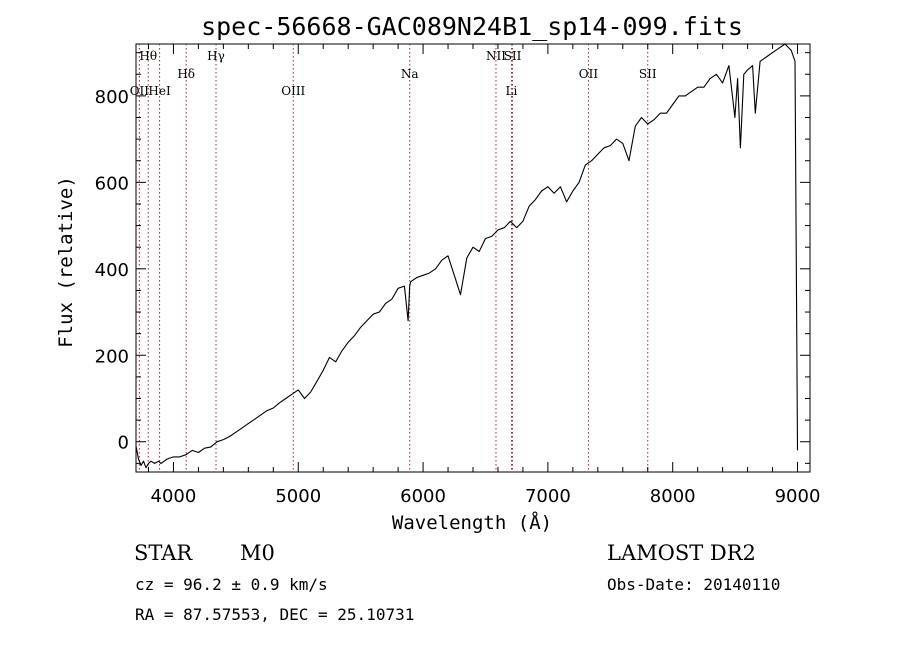 Image resolution: width=900 pixels, height=649 pixels. What do you see at coordinates (548, 496) in the screenshot?
I see `x-tick-label: 7000` at bounding box center [548, 496].